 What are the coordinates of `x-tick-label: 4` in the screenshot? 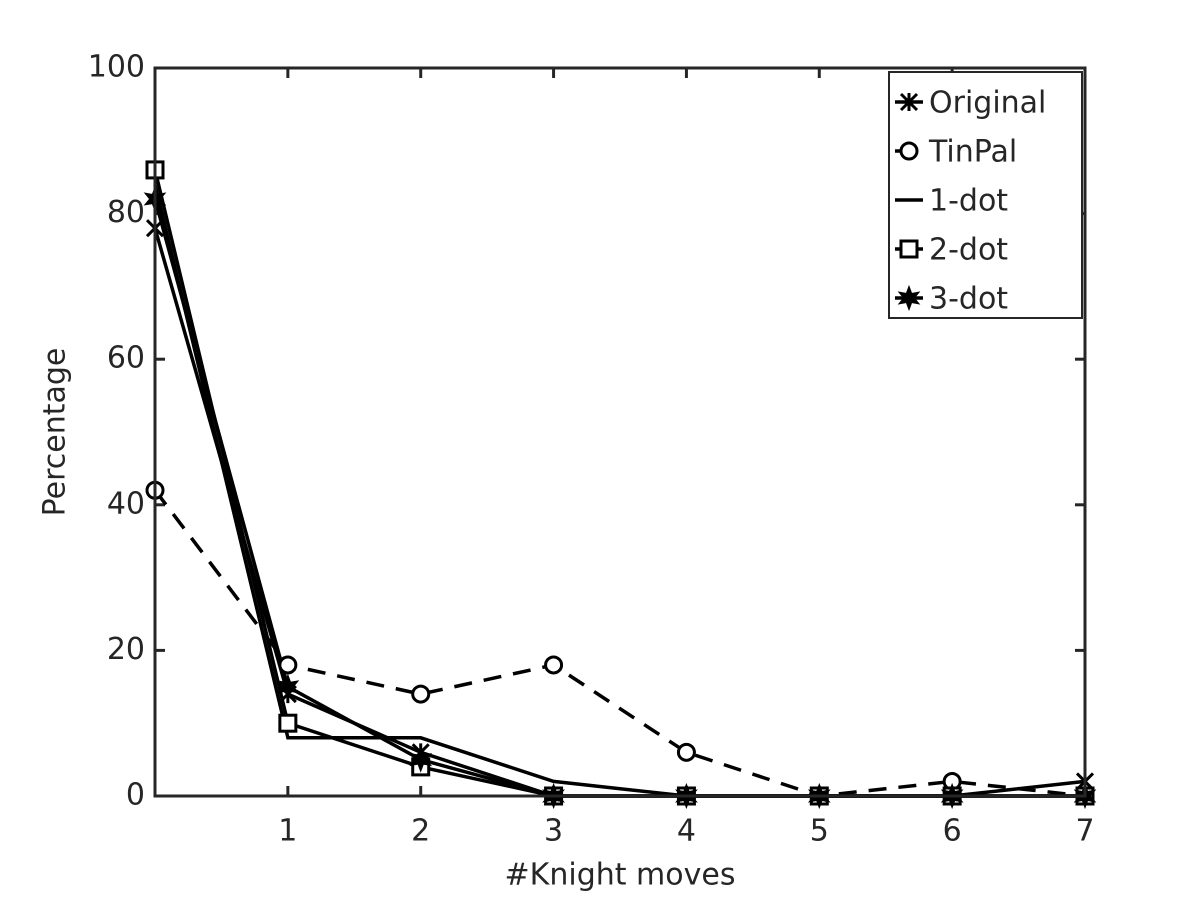 It's located at (686, 831).